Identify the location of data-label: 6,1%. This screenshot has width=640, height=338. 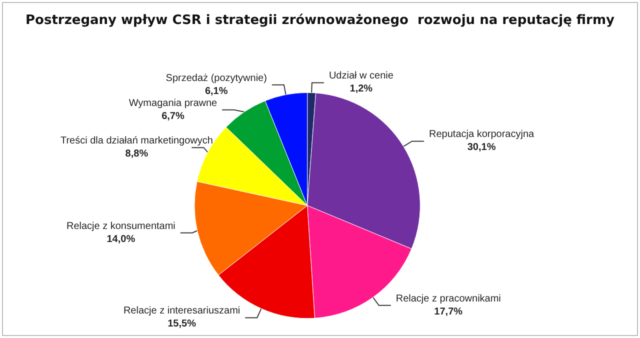
(216, 91).